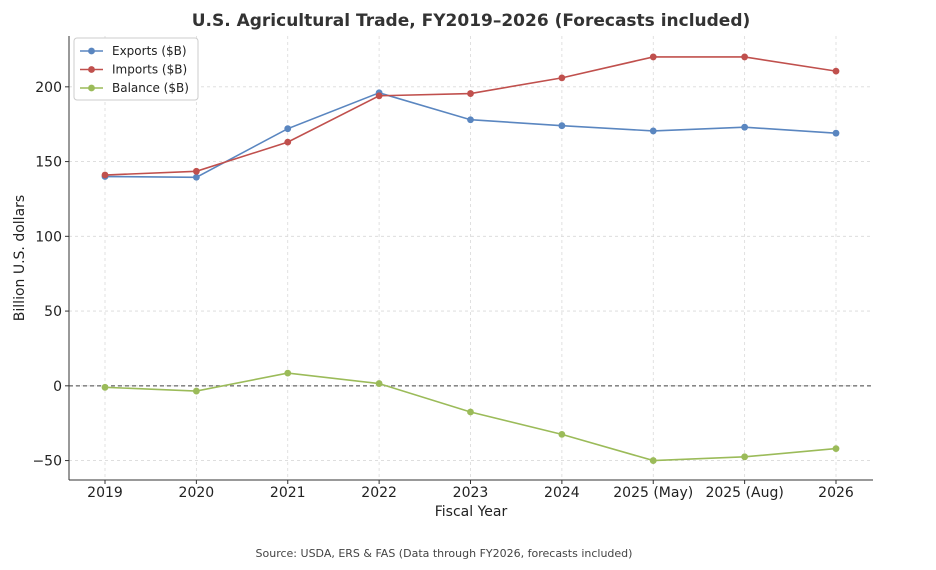 The height and width of the screenshot is (570, 936). What do you see at coordinates (48, 163) in the screenshot?
I see `y-tick-label: 150` at bounding box center [48, 163].